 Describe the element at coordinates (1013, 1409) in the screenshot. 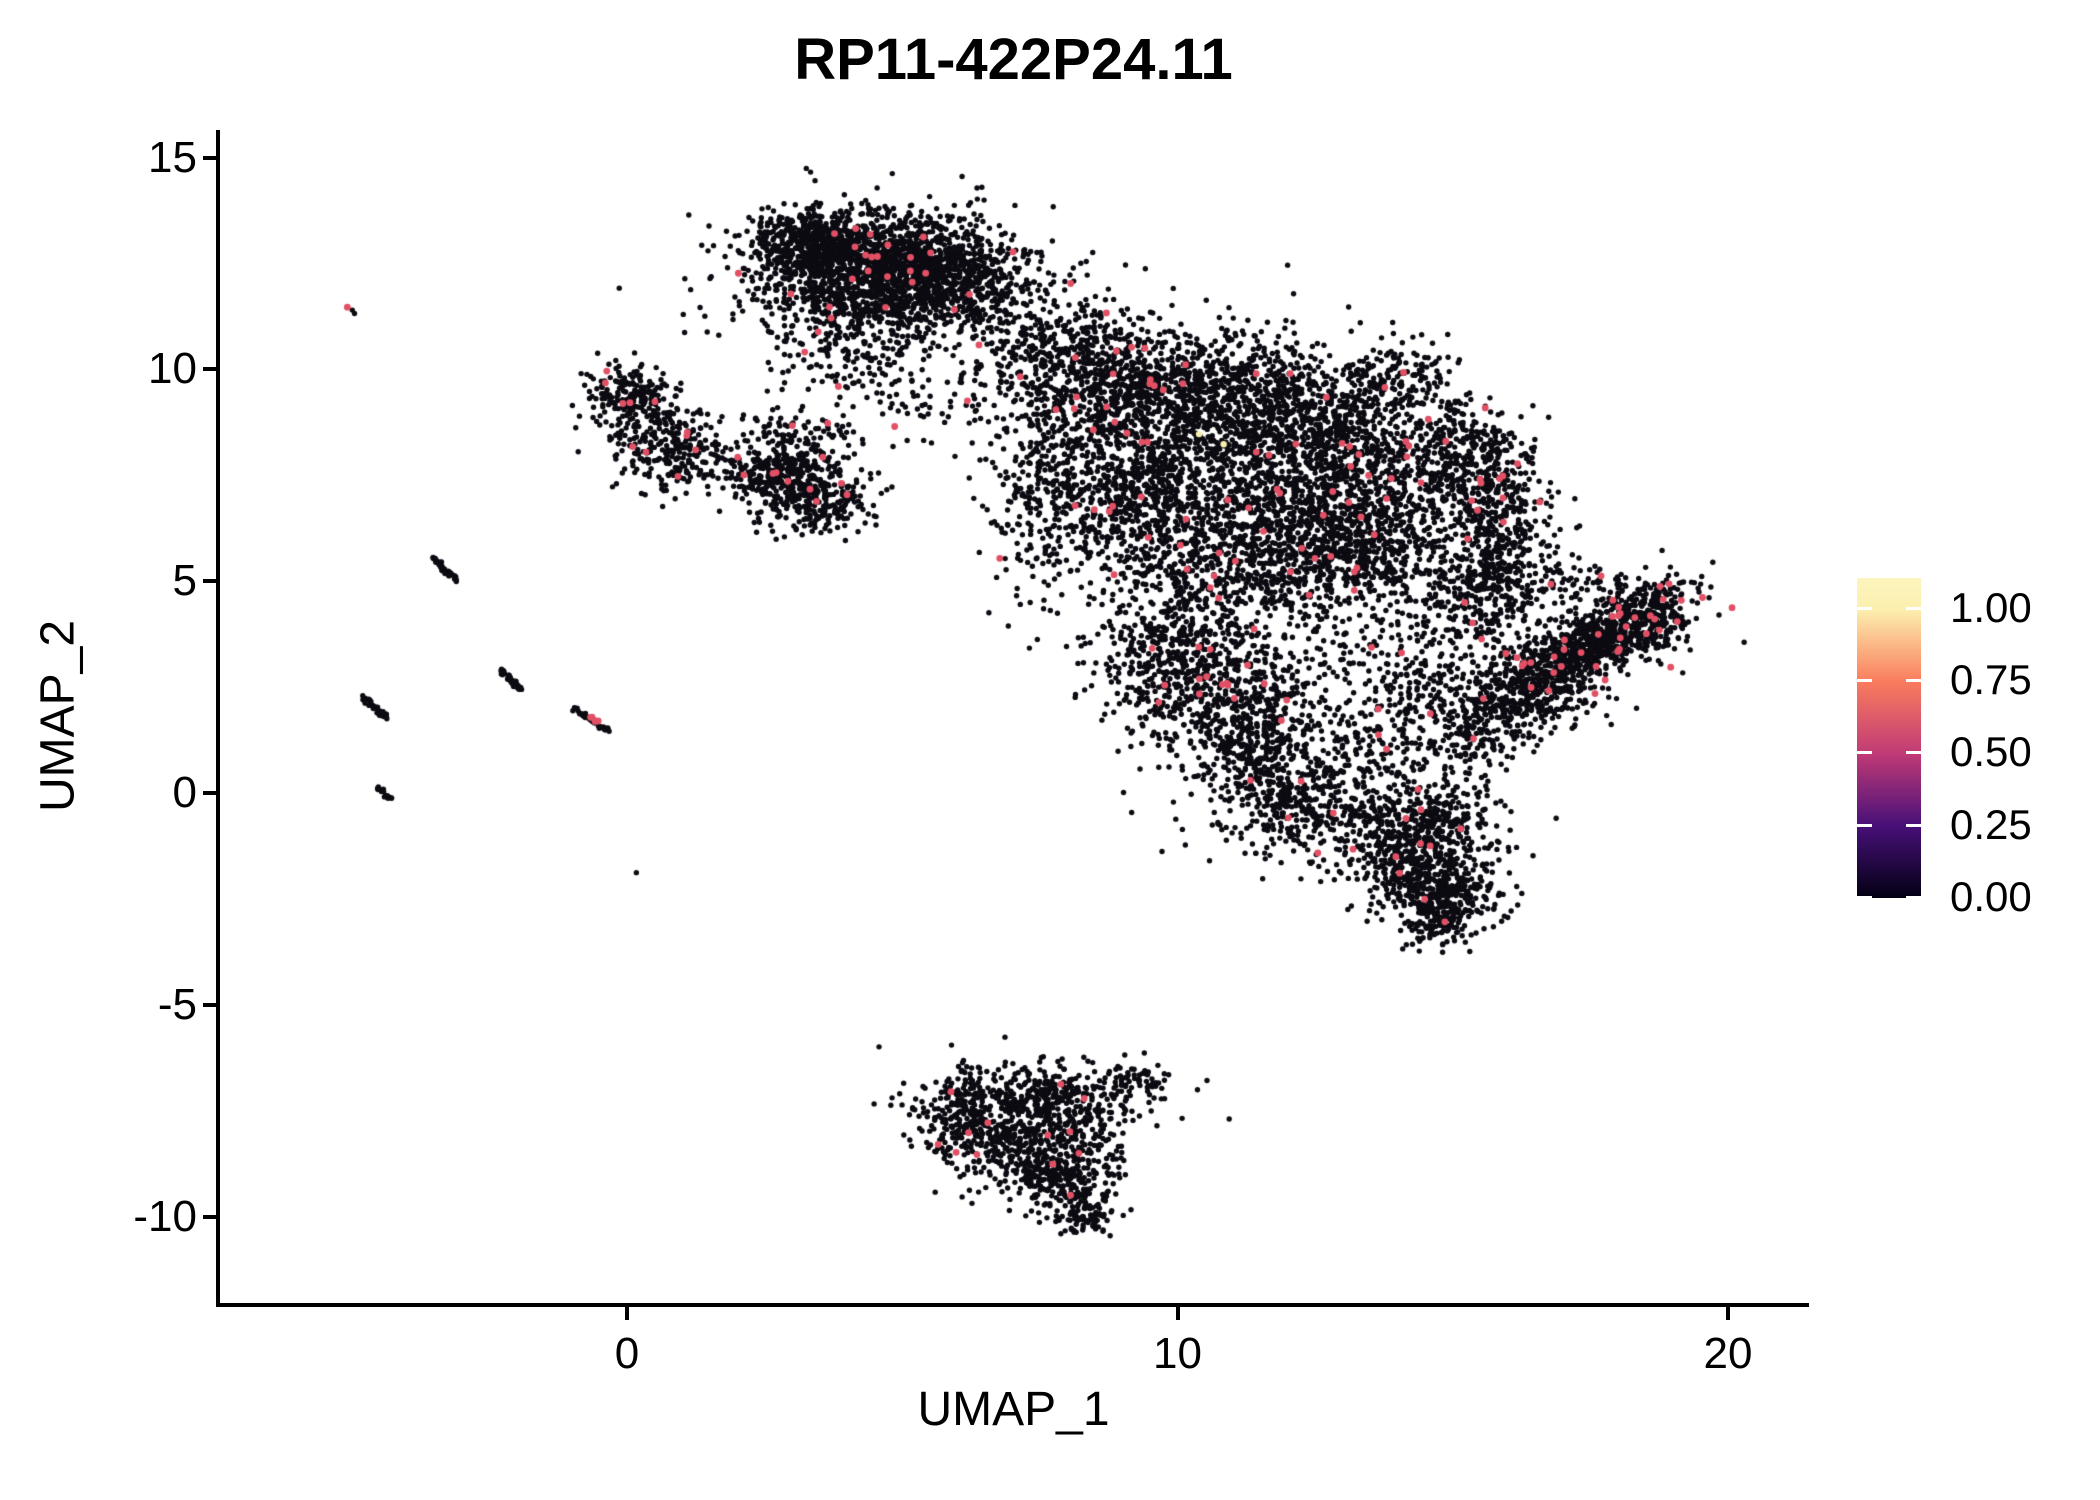

I see `x-axis-title: UMAP_1` at that location.